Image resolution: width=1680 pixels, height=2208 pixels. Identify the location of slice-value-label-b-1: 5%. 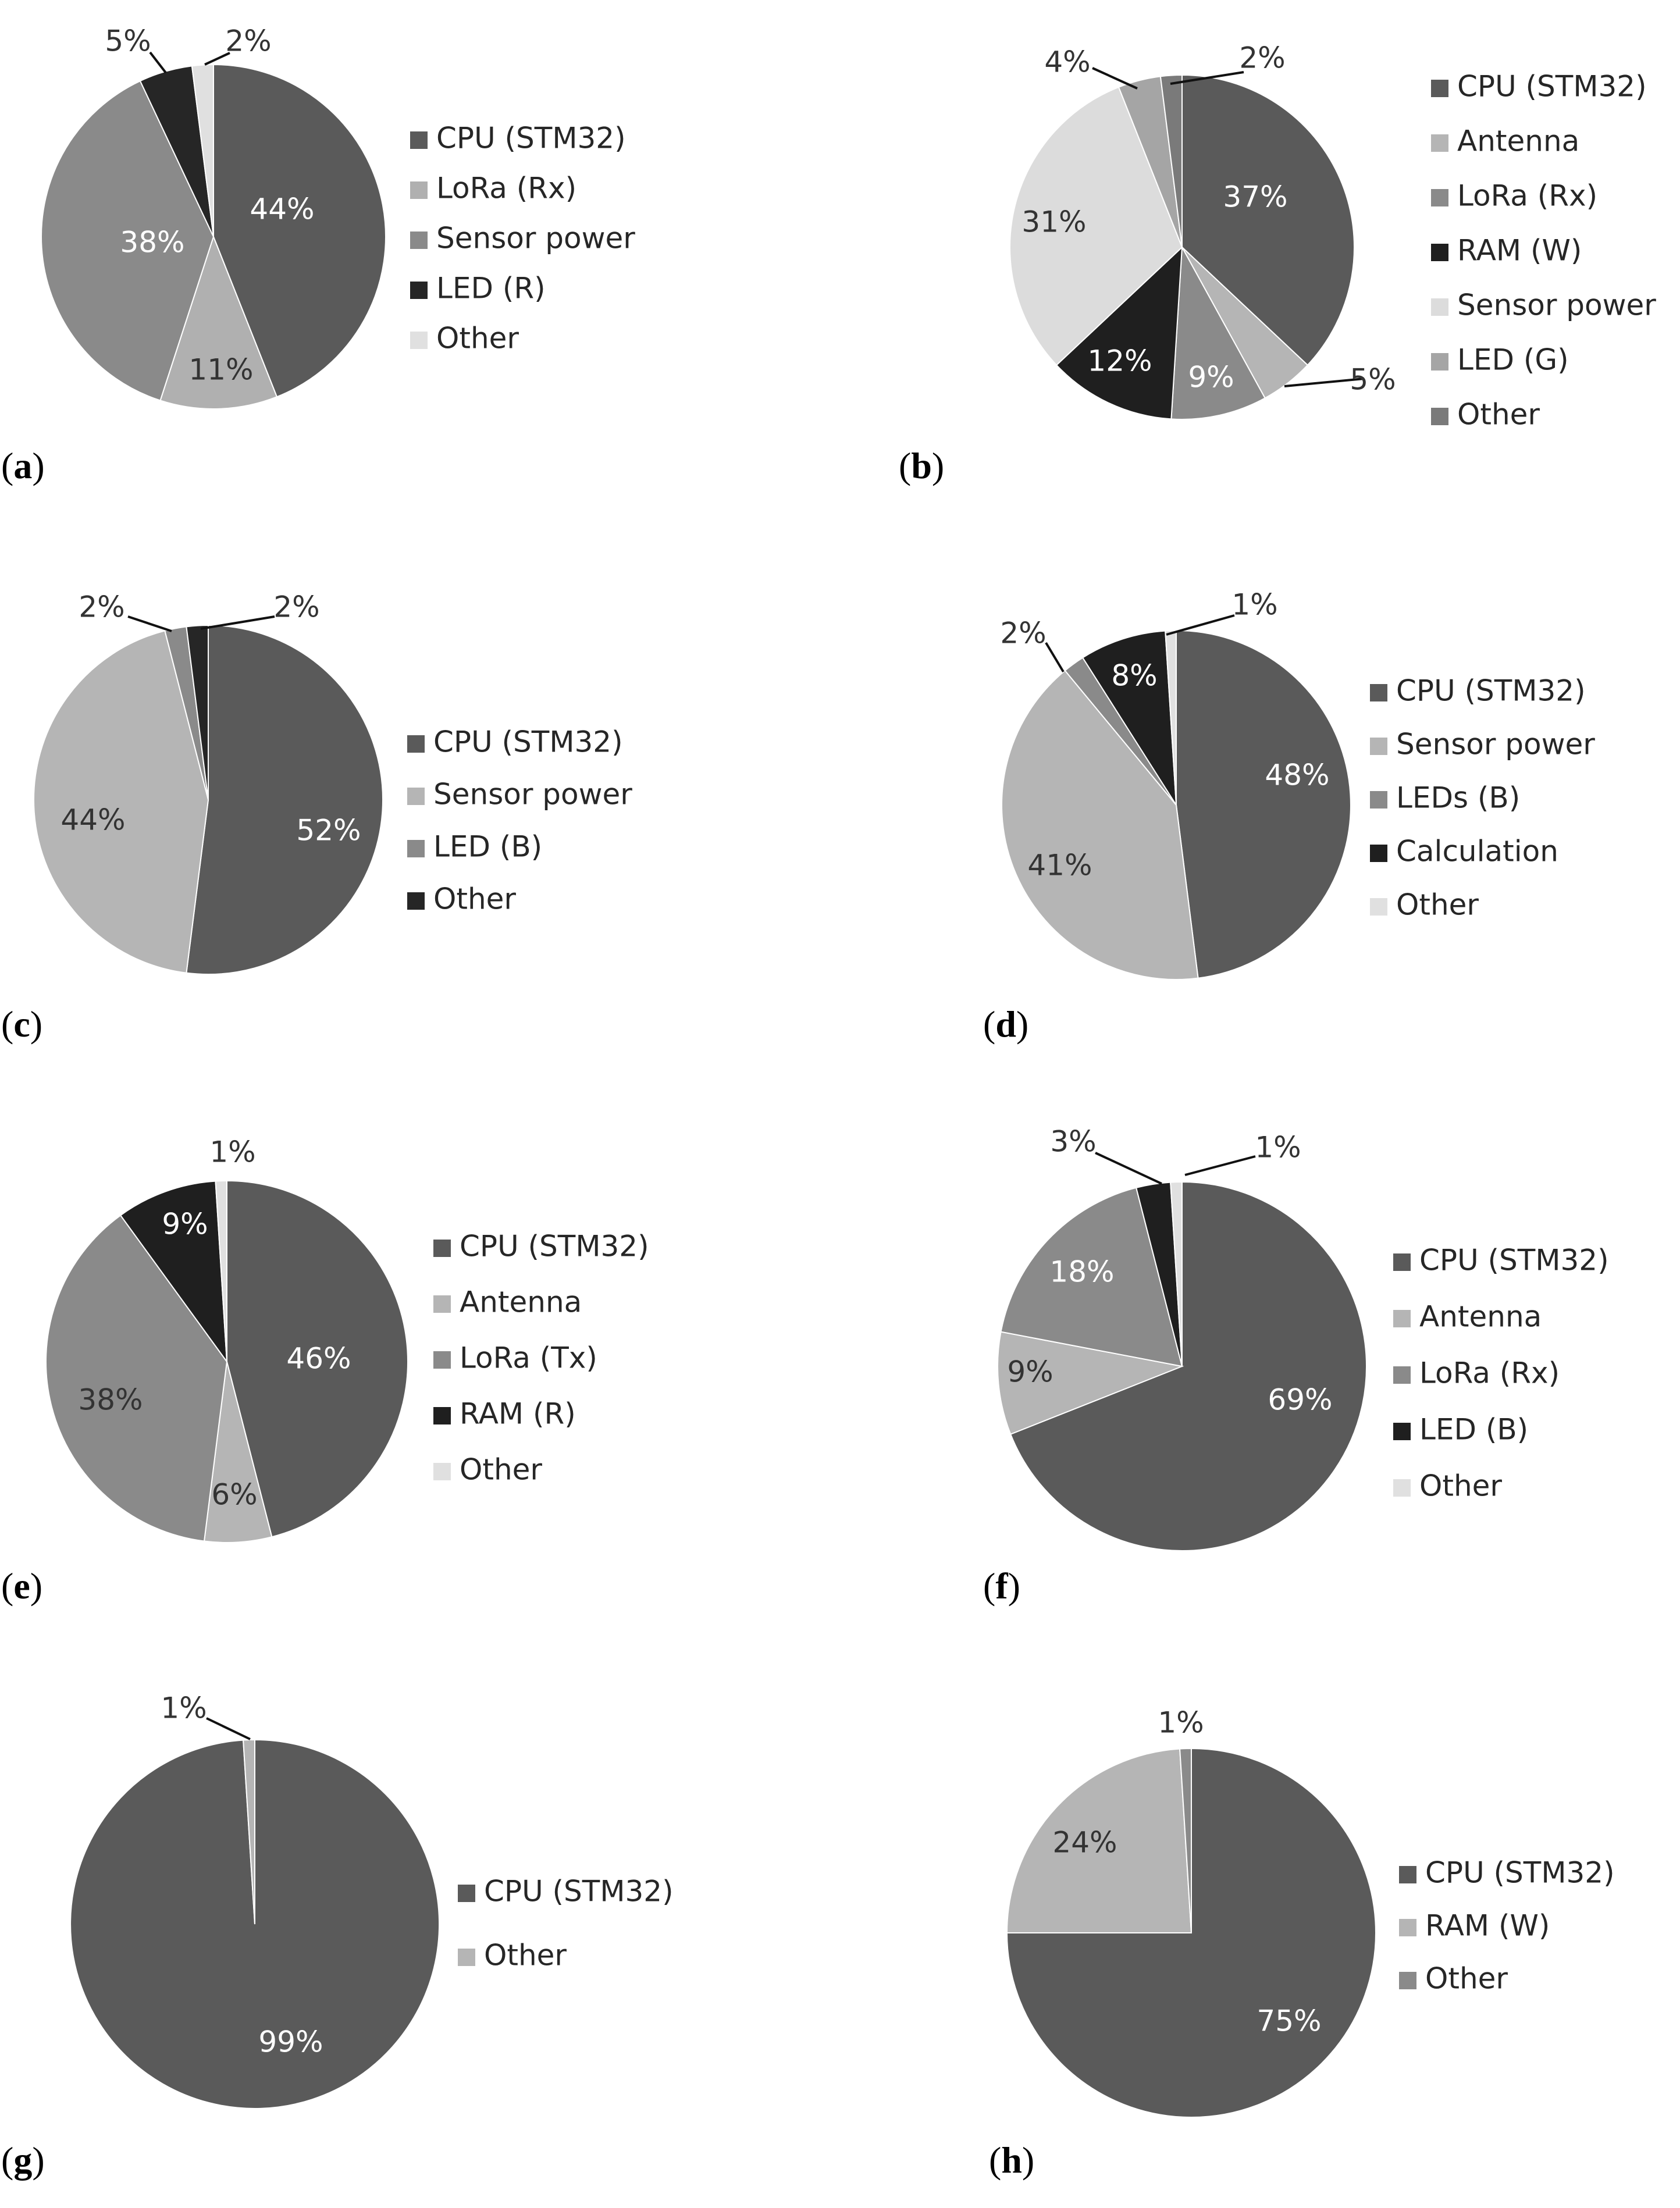
(1373, 380).